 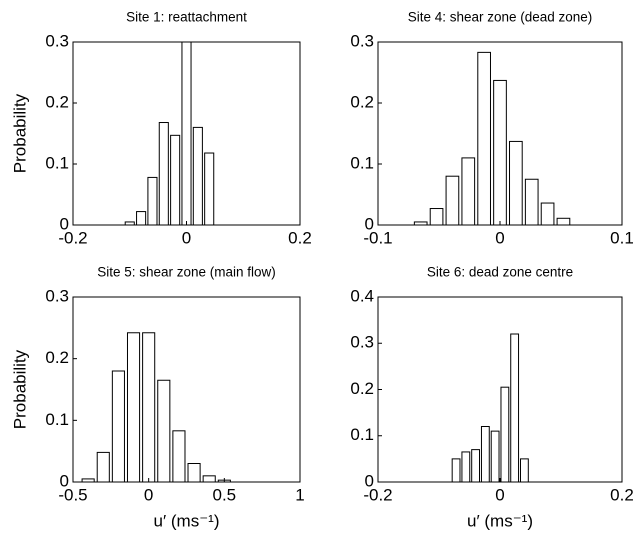 I want to click on x-tick-label: -0.1, so click(x=377, y=237).